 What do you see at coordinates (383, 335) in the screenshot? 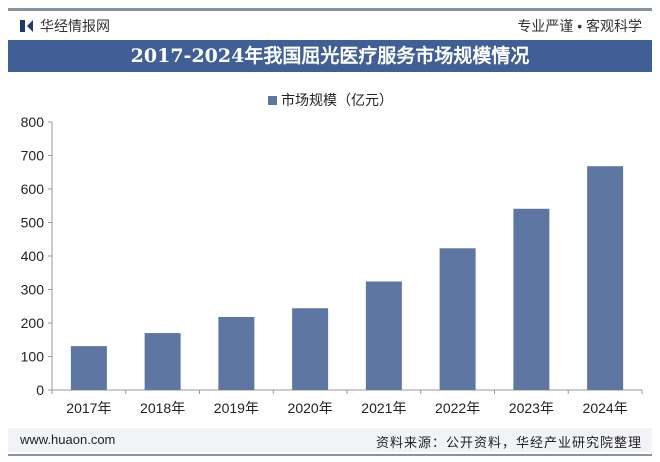
I see `bar-2021年` at bounding box center [383, 335].